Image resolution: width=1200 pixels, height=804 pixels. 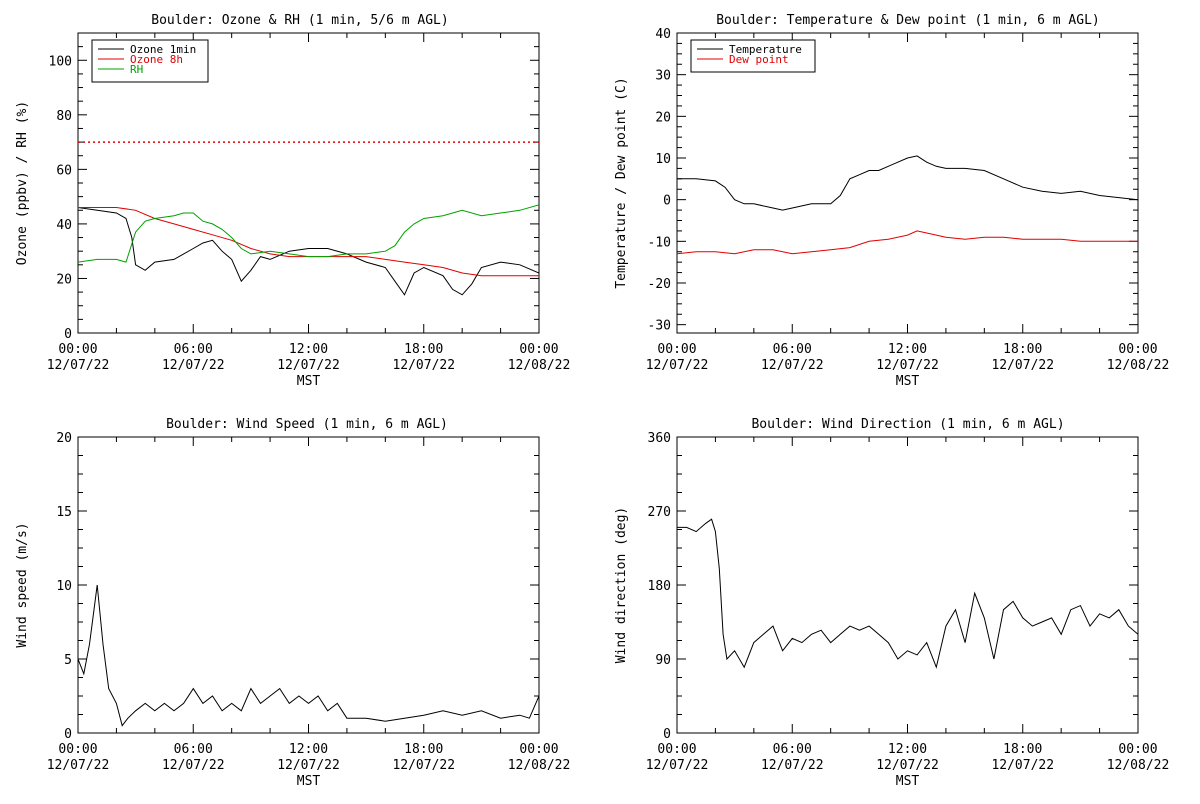 What do you see at coordinates (659, 512) in the screenshot?
I see `y-tick-label: 270` at bounding box center [659, 512].